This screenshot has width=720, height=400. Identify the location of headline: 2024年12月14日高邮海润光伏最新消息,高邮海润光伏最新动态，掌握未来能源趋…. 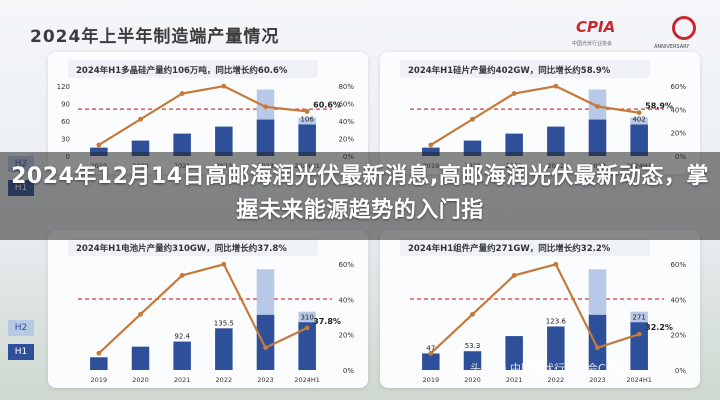
(360, 193).